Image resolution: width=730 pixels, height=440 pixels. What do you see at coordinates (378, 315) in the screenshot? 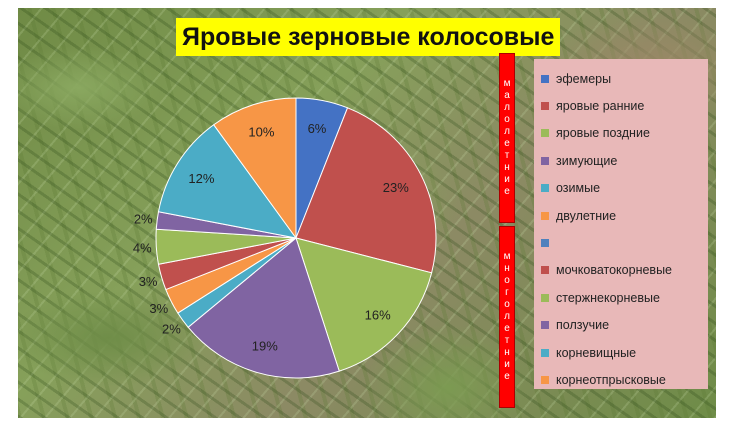
I see `slice-data-label: 16%` at bounding box center [378, 315].